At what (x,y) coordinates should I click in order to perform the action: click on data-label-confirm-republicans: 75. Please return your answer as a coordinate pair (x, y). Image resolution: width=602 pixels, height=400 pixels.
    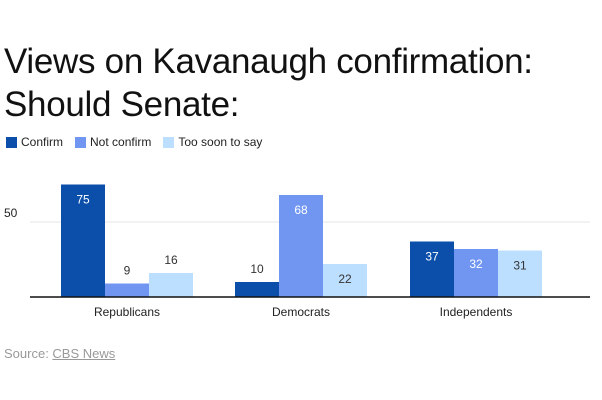
    Looking at the image, I should click on (83, 200).